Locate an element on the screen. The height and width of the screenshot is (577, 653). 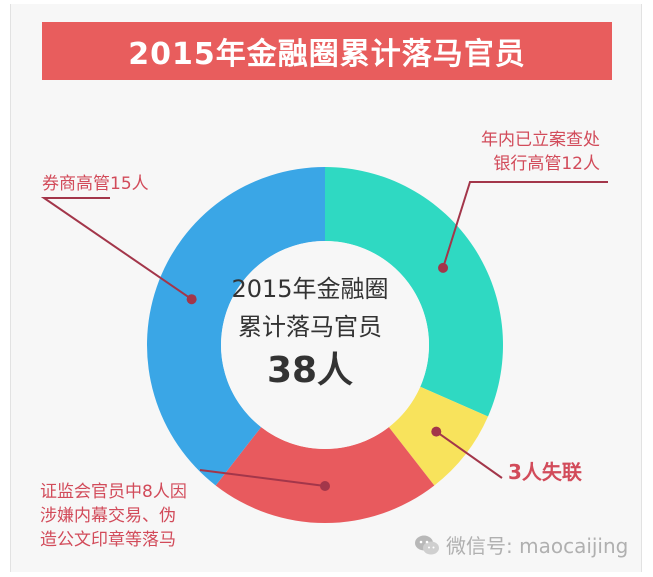
label-broker-executives: 券商高管15人 is located at coordinates (95, 184).